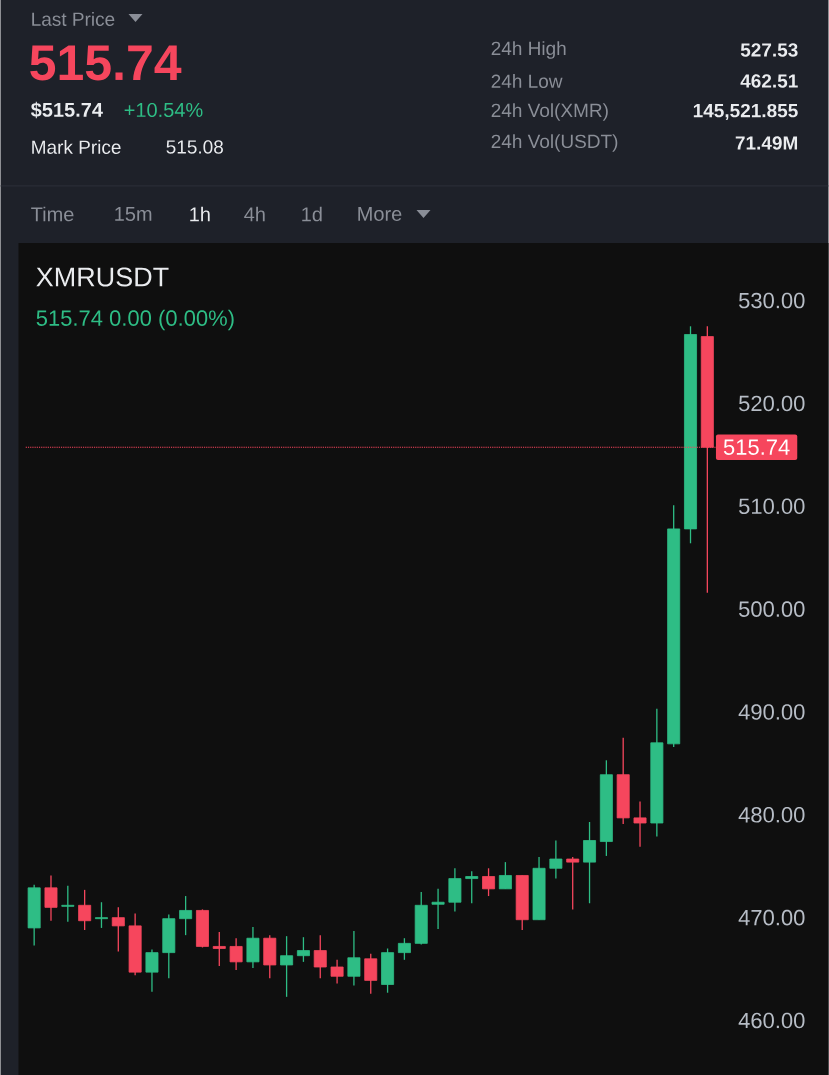  I want to click on text: 515.74 0.00 (0.00%), so click(135, 320).